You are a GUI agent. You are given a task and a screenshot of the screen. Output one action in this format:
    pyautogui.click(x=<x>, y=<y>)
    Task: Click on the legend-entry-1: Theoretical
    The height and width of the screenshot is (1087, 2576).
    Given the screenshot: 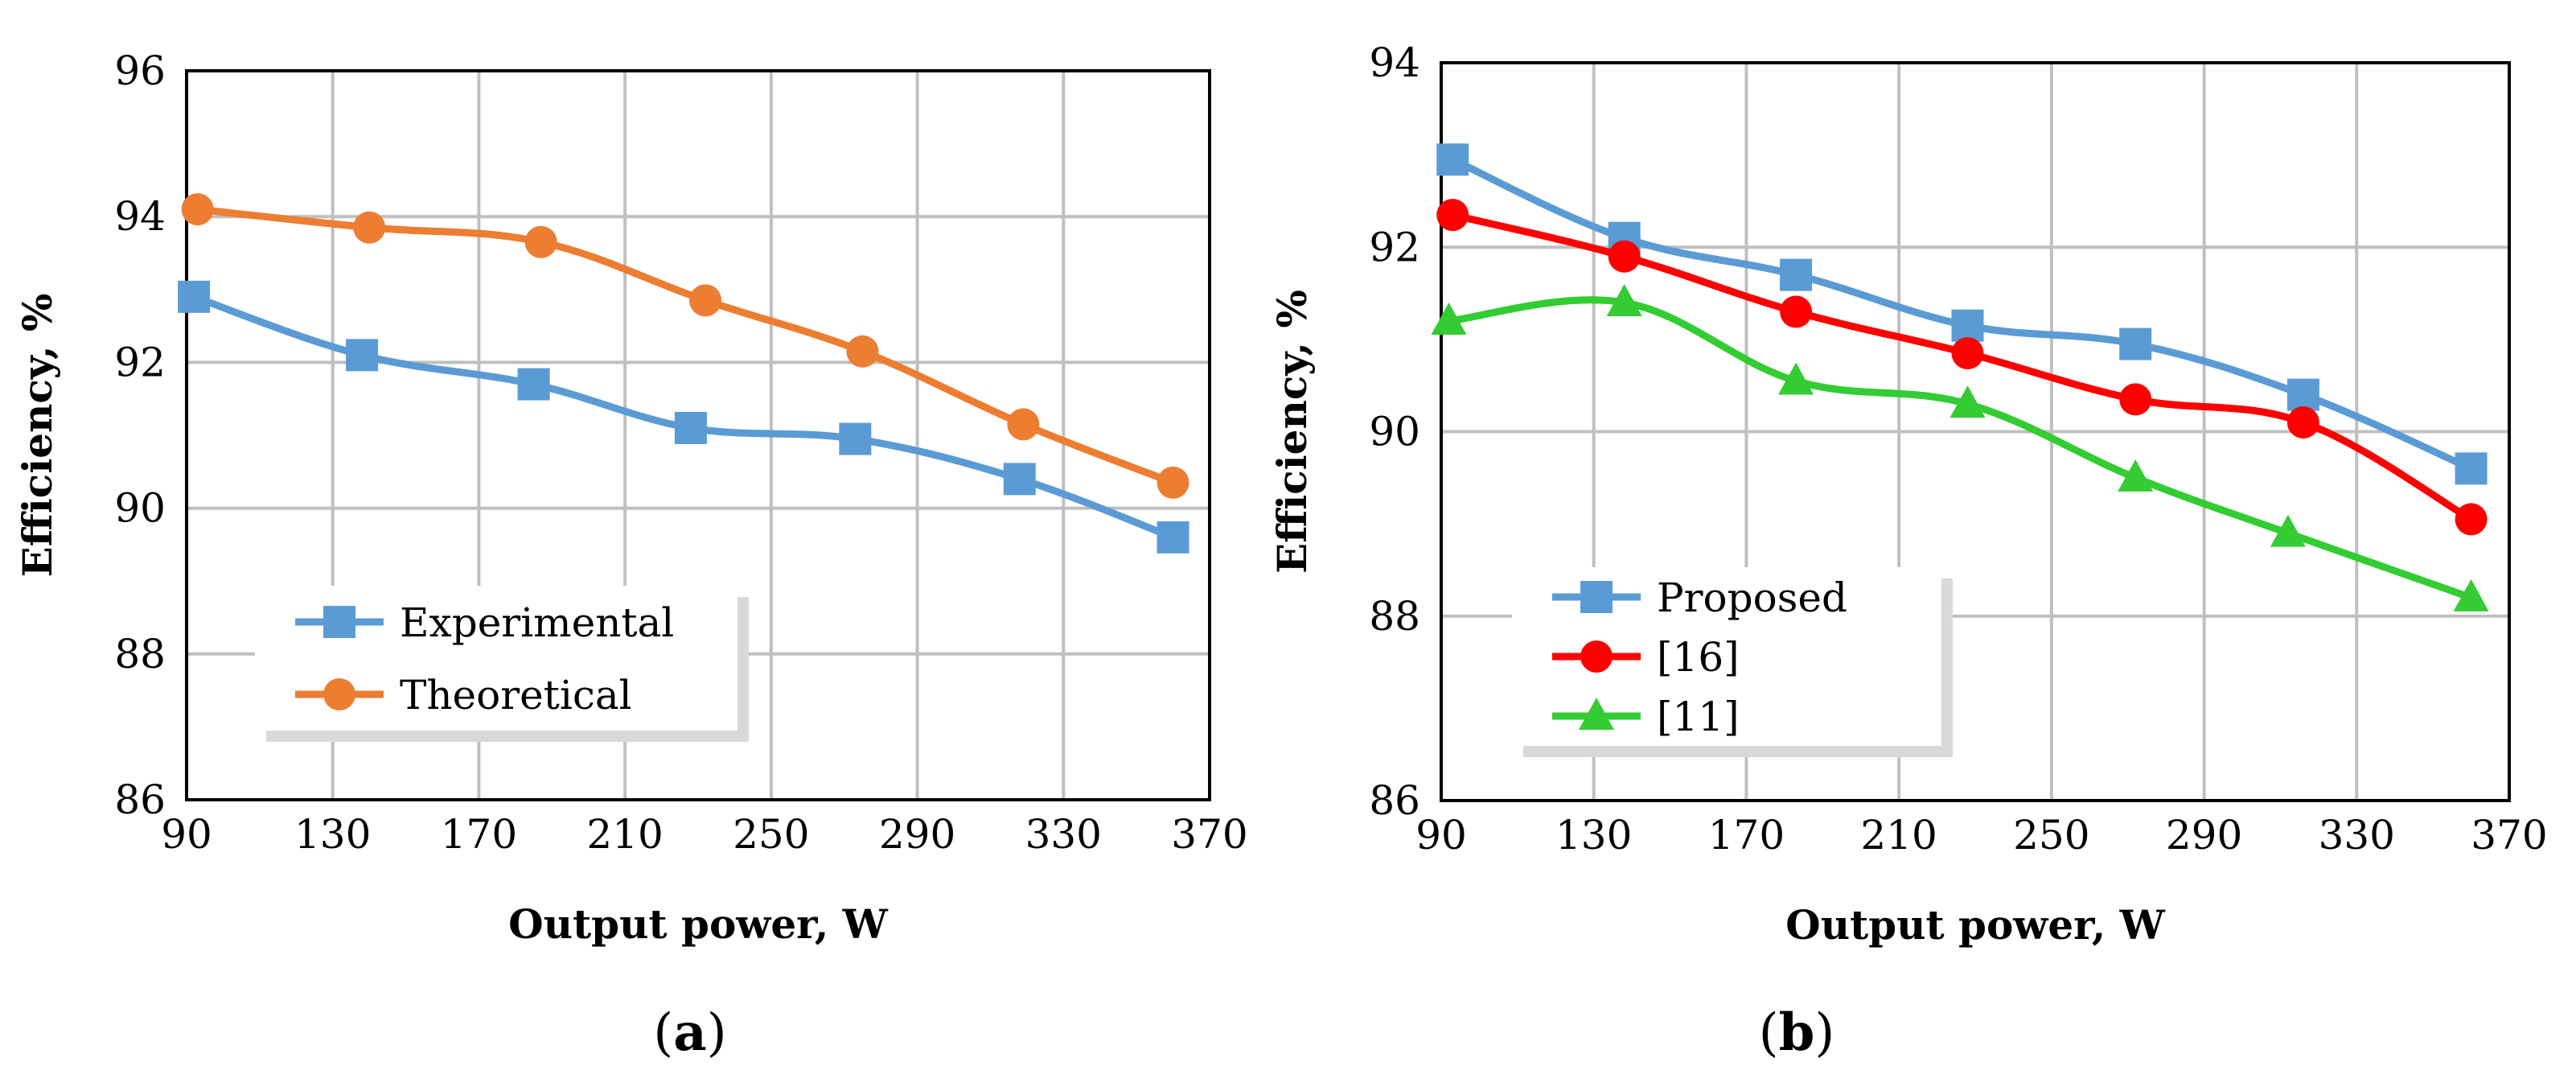 What is the action you would take?
    pyautogui.click(x=516, y=695)
    